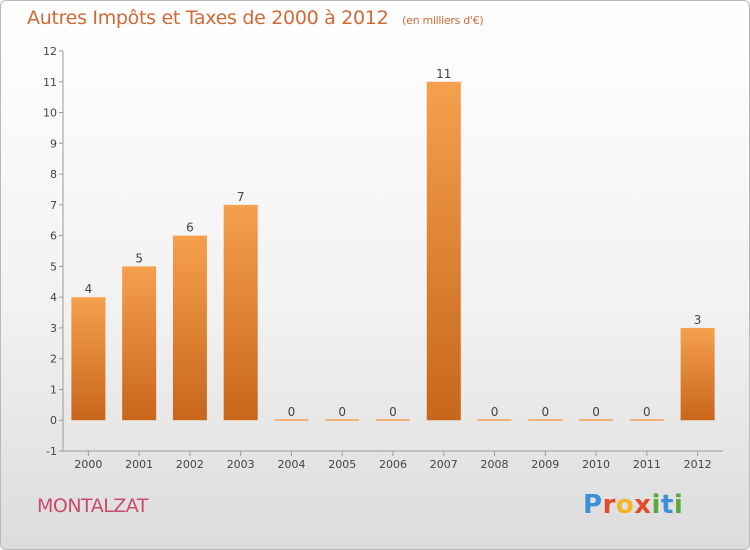  Describe the element at coordinates (646, 420) in the screenshot. I see `bar-2011` at that location.